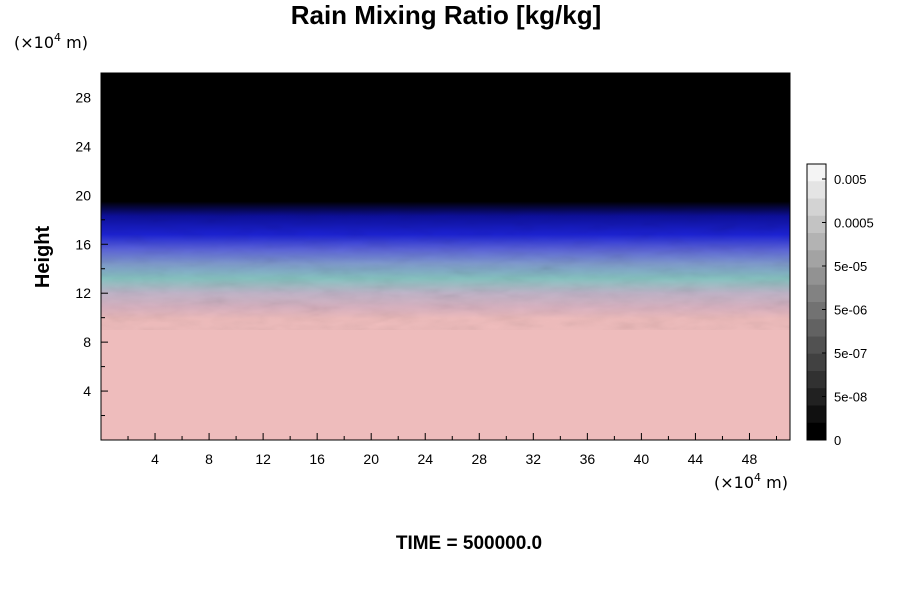  What do you see at coordinates (850, 266) in the screenshot?
I see `colorbar-label: 5e-05` at bounding box center [850, 266].